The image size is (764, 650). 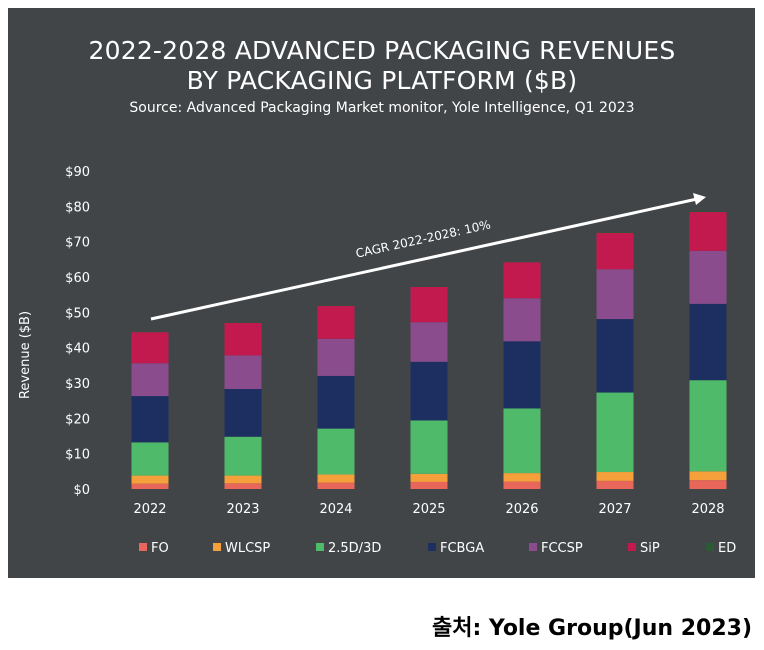 I want to click on chart-title-line1: 2022-2028 ADVANCED PACKAGING REVENUES, so click(x=382, y=50).